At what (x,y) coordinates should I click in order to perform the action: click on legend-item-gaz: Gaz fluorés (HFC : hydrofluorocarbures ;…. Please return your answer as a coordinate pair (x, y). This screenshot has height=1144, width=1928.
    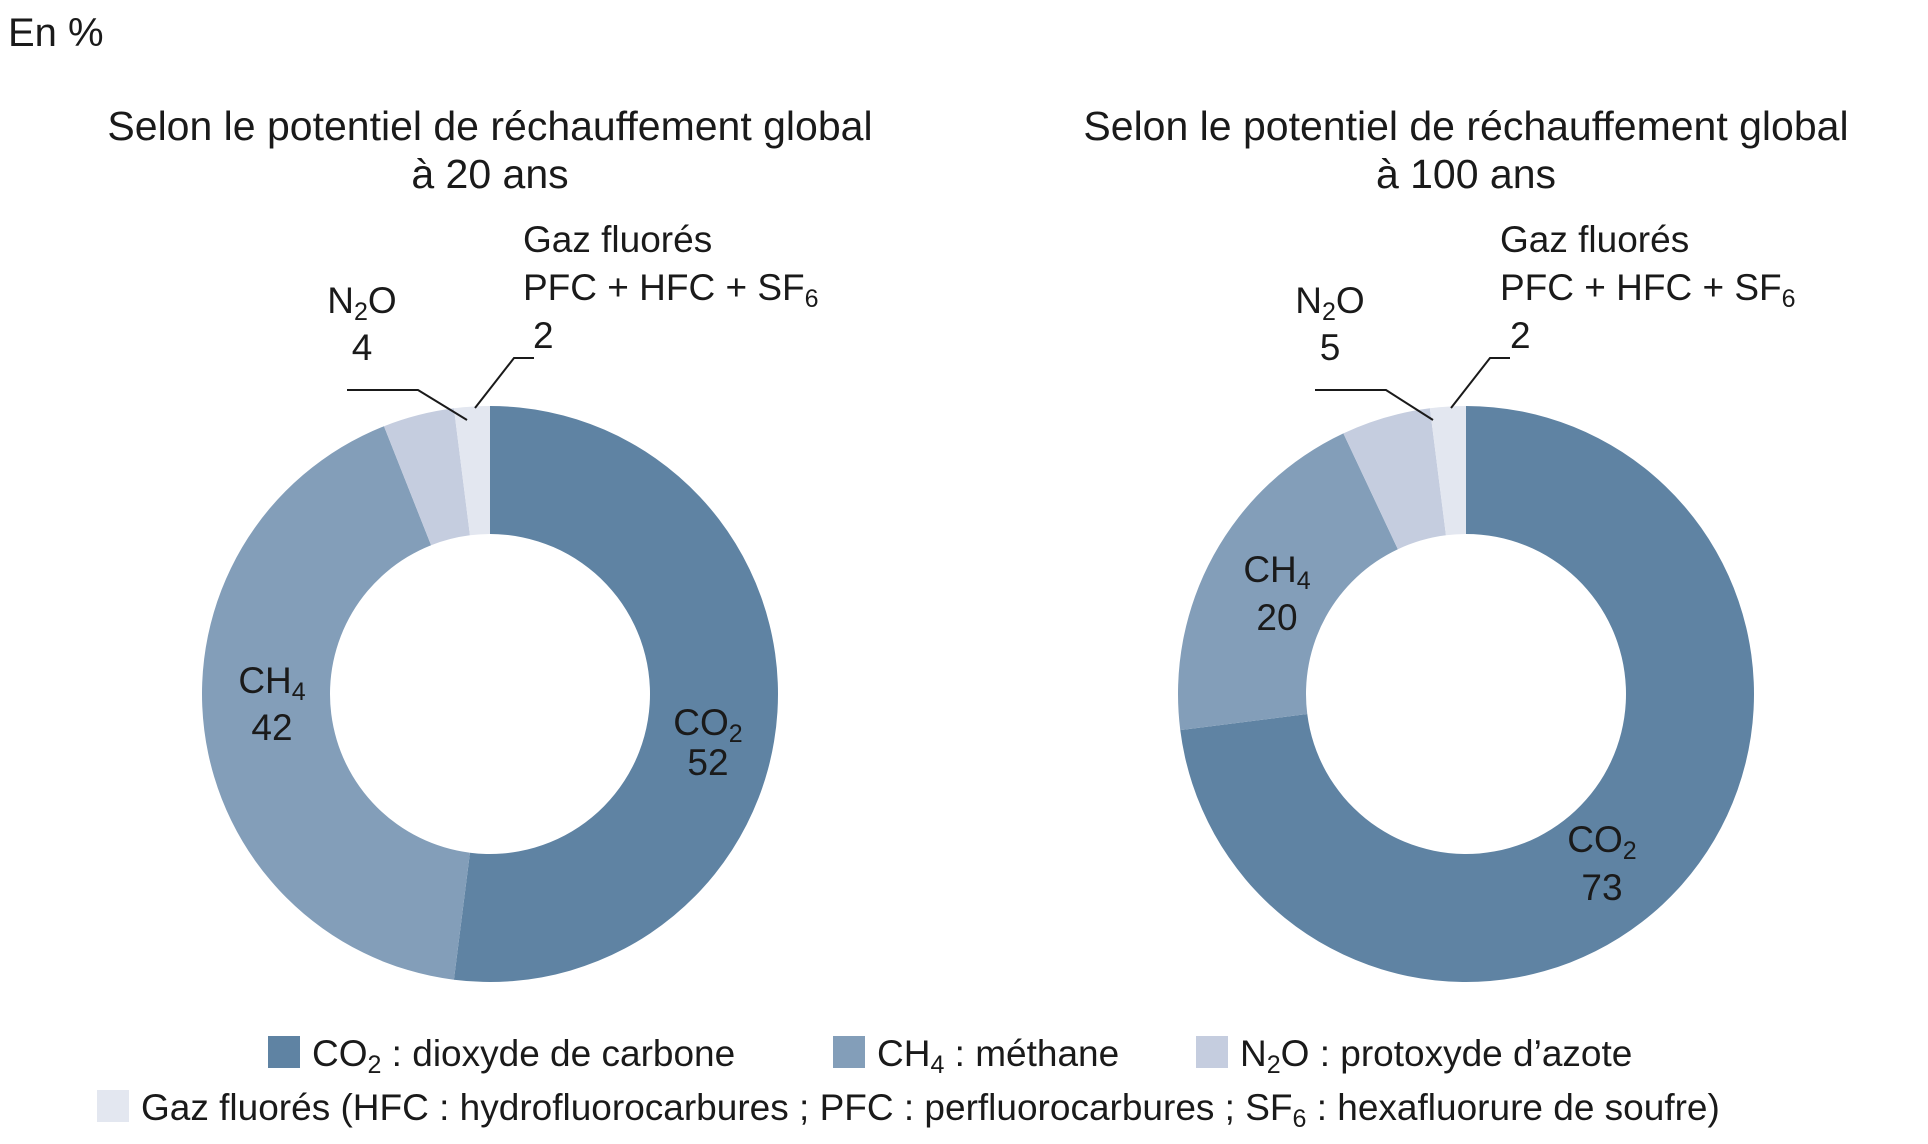
    Looking at the image, I should click on (908, 1110).